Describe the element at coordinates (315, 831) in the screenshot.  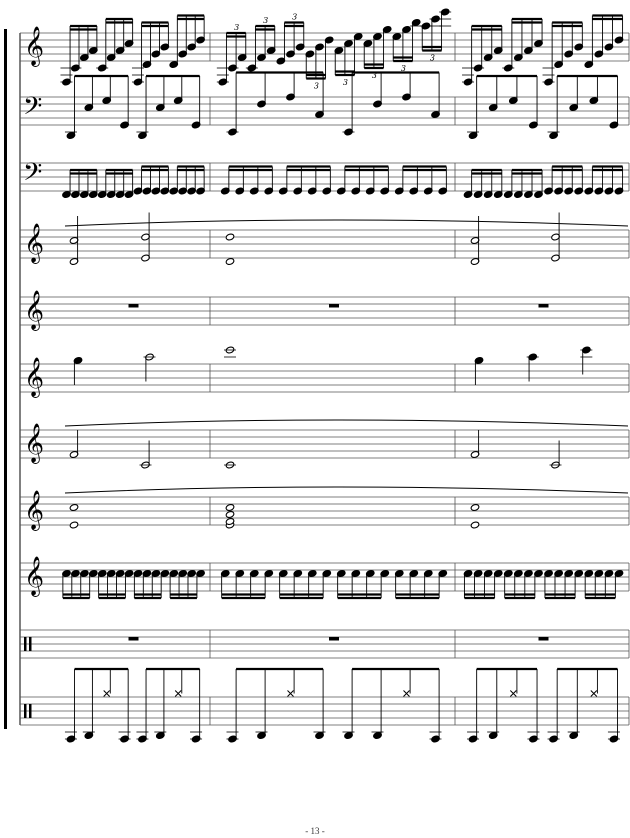
I see `page-number: - 13 -` at that location.